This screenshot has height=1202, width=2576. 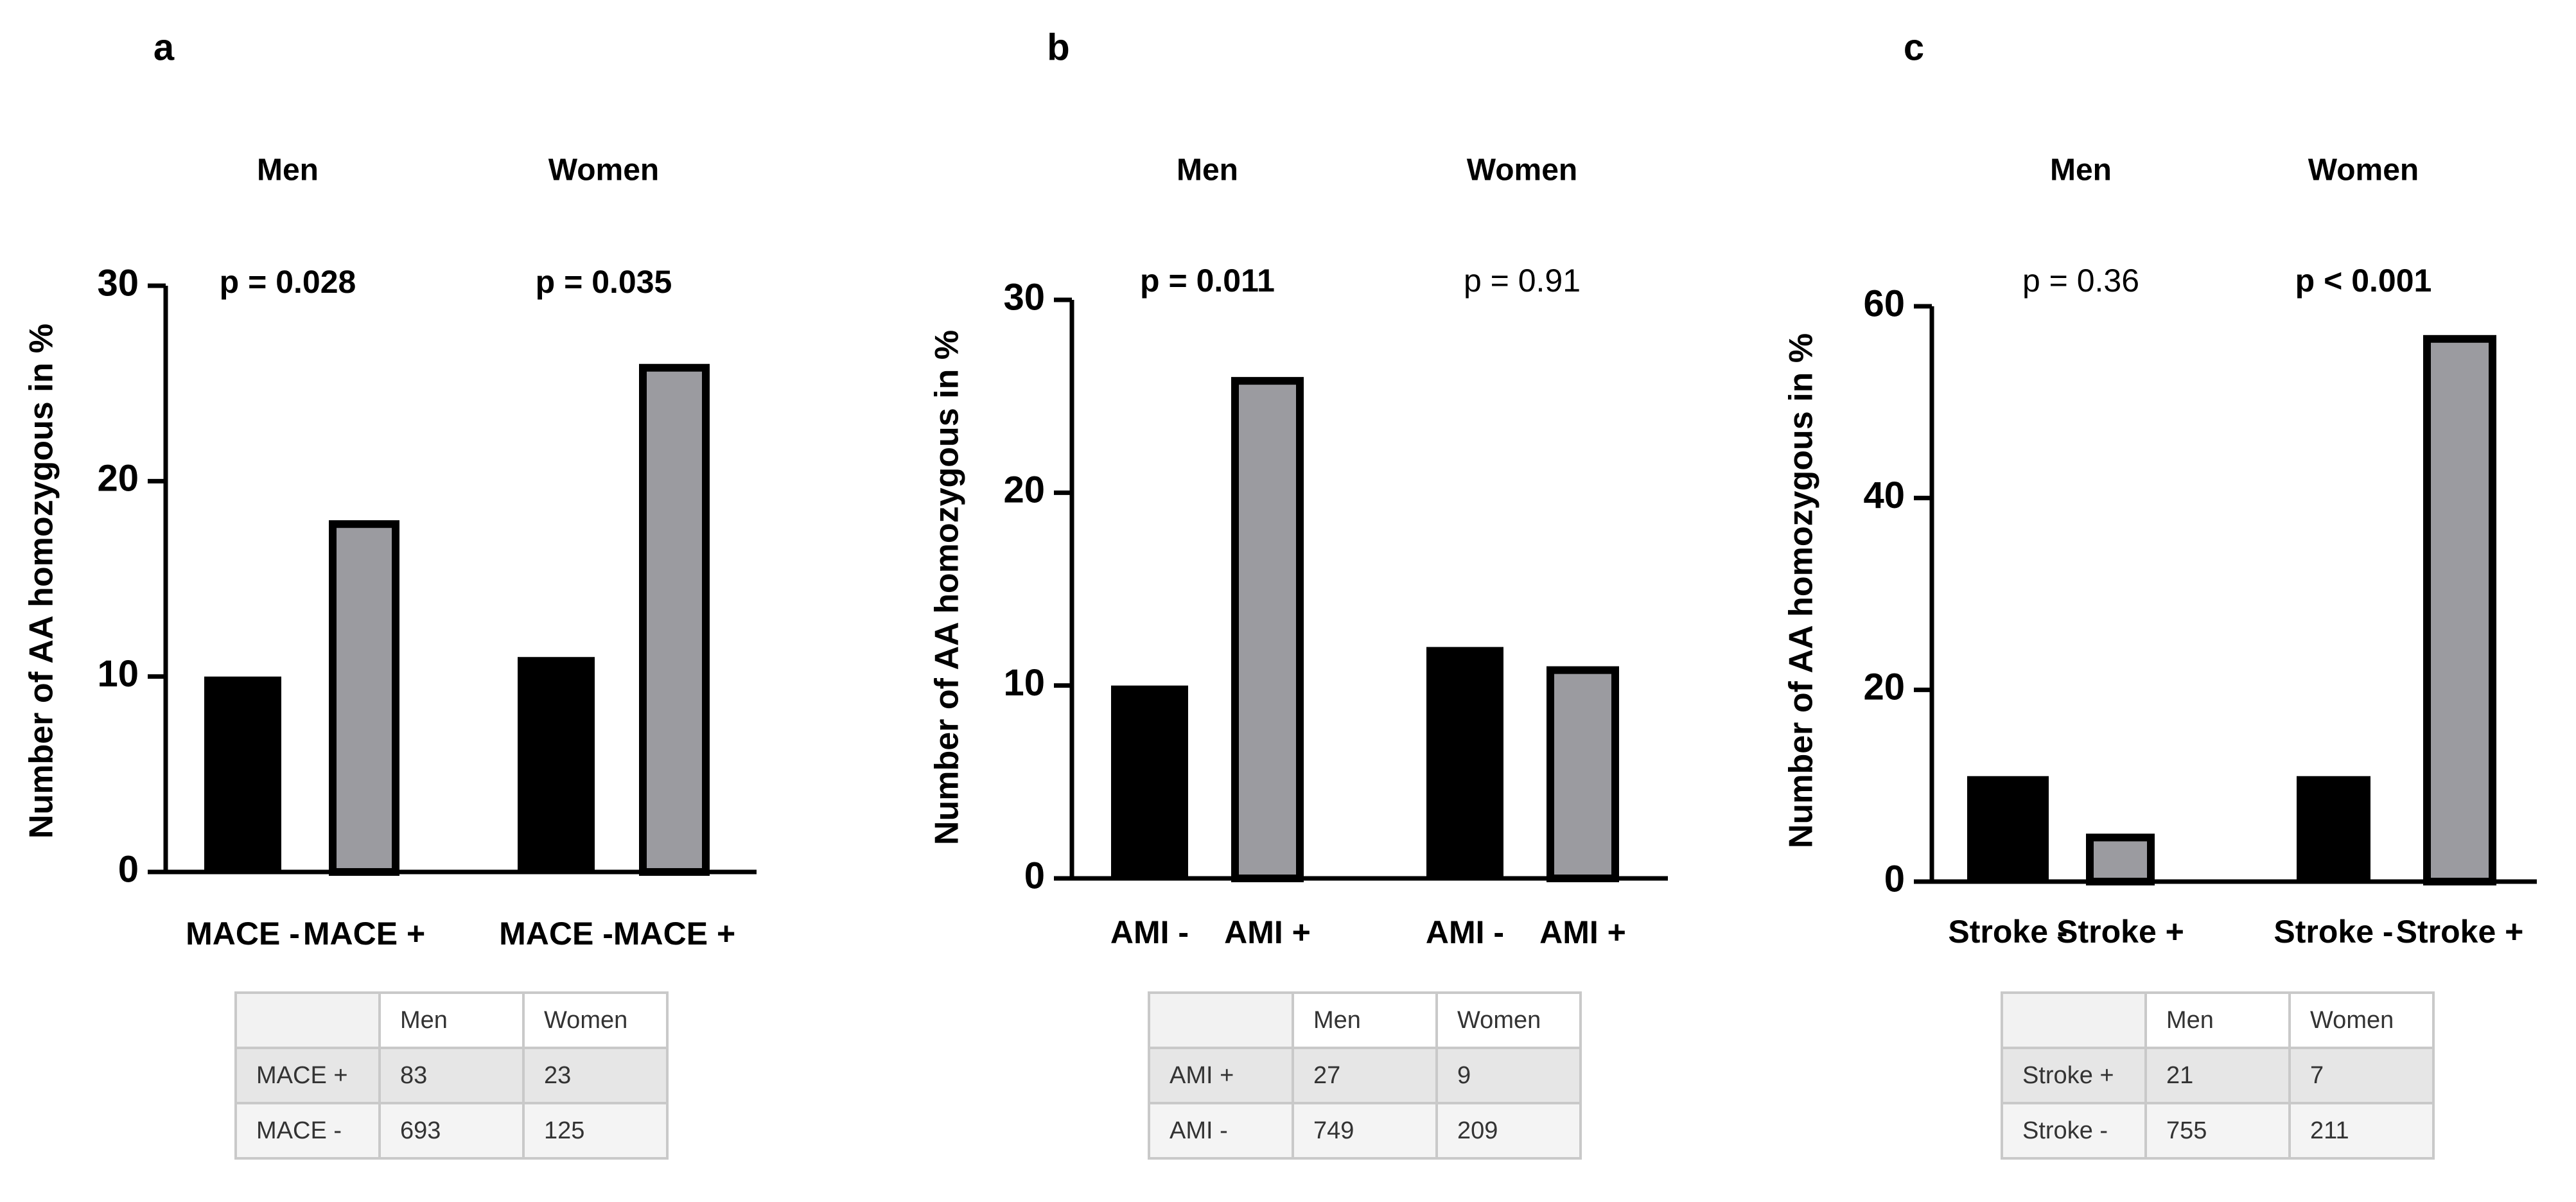 What do you see at coordinates (1522, 281) in the screenshot?
I see `p-value: p = 0.91` at bounding box center [1522, 281].